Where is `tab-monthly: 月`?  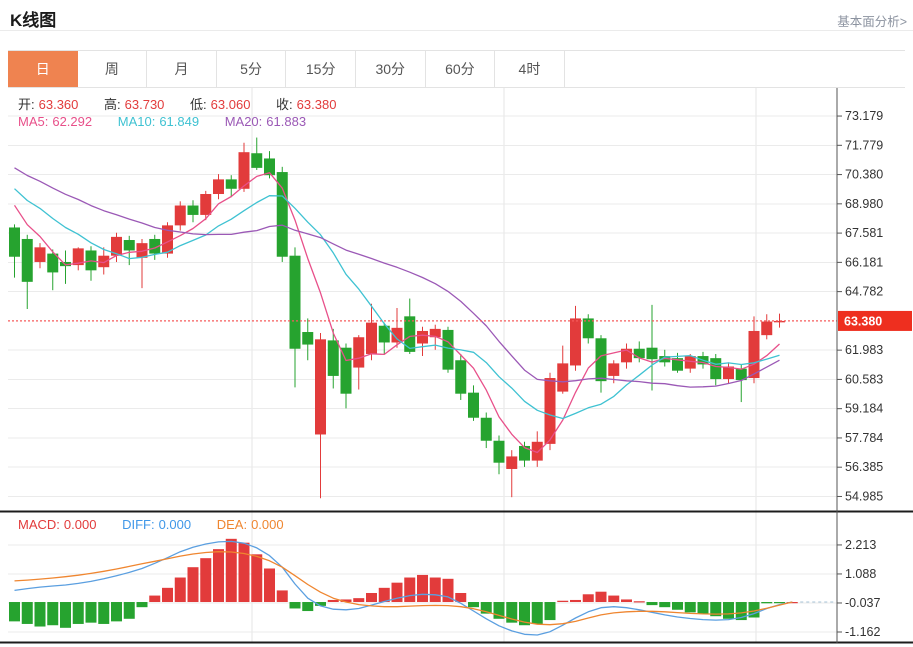 tab-monthly: 月 is located at coordinates (182, 69).